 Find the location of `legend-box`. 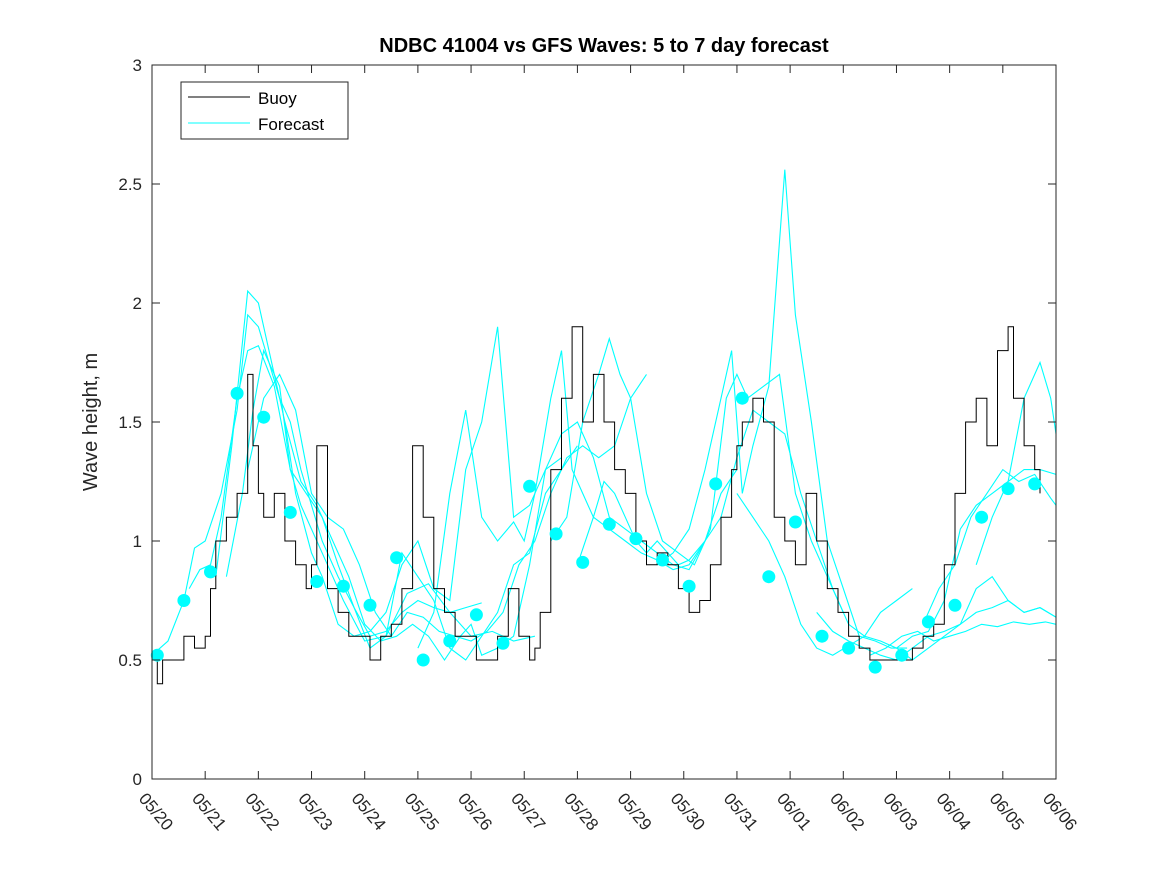

legend-box is located at coordinates (264, 110).